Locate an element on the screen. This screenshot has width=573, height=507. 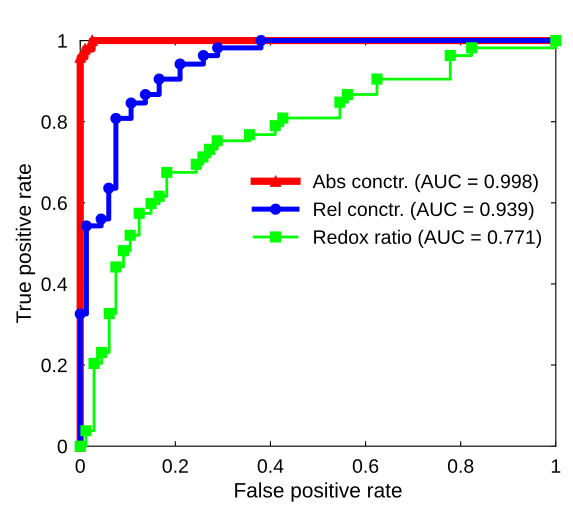
x-tick-label: 0.4 is located at coordinates (271, 466).